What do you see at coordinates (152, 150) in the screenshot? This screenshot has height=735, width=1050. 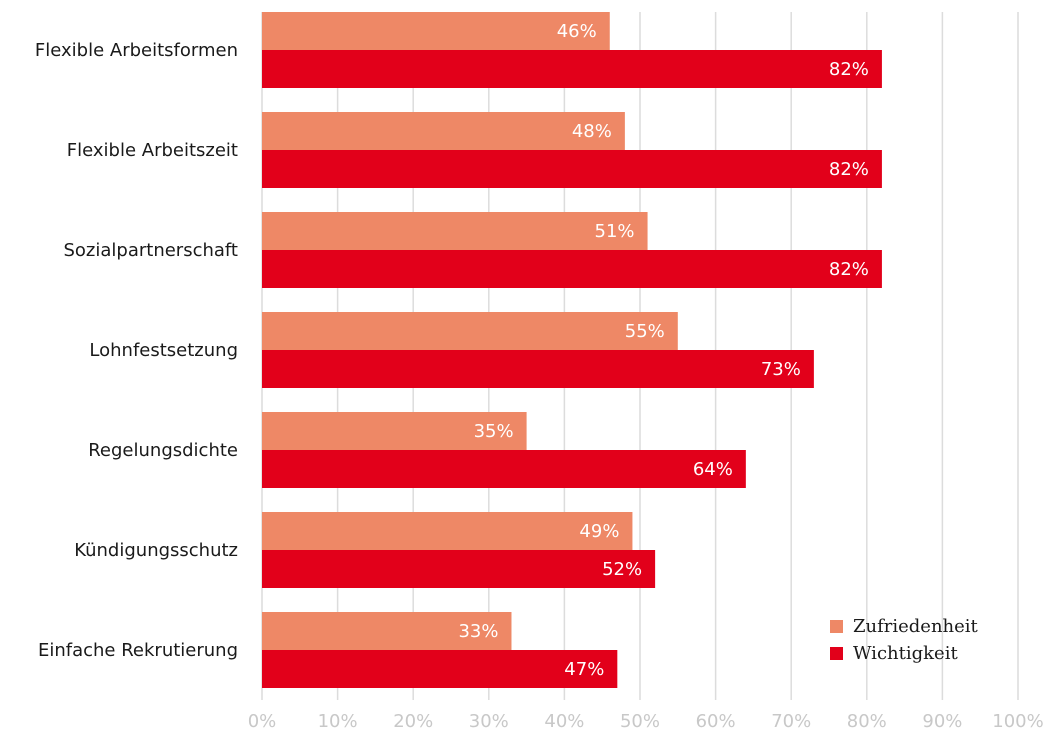 I see `category-label: Flexible Arbeitszeit` at bounding box center [152, 150].